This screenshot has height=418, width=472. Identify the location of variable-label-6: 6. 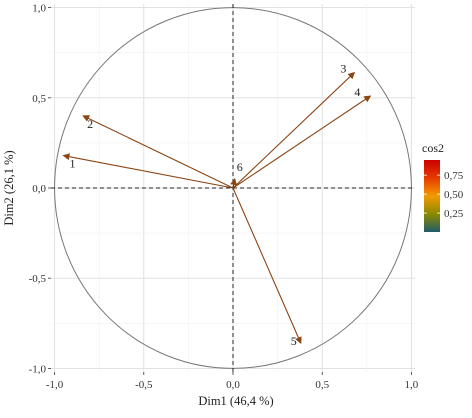
(240, 167).